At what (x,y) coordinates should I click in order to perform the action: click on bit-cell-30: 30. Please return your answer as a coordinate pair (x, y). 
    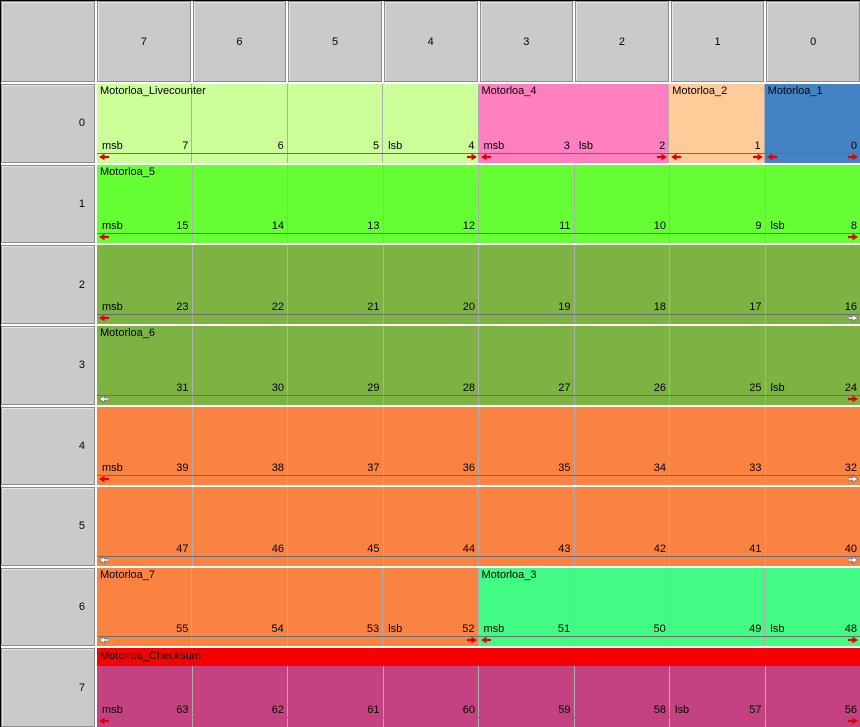
    Looking at the image, I should click on (240, 365).